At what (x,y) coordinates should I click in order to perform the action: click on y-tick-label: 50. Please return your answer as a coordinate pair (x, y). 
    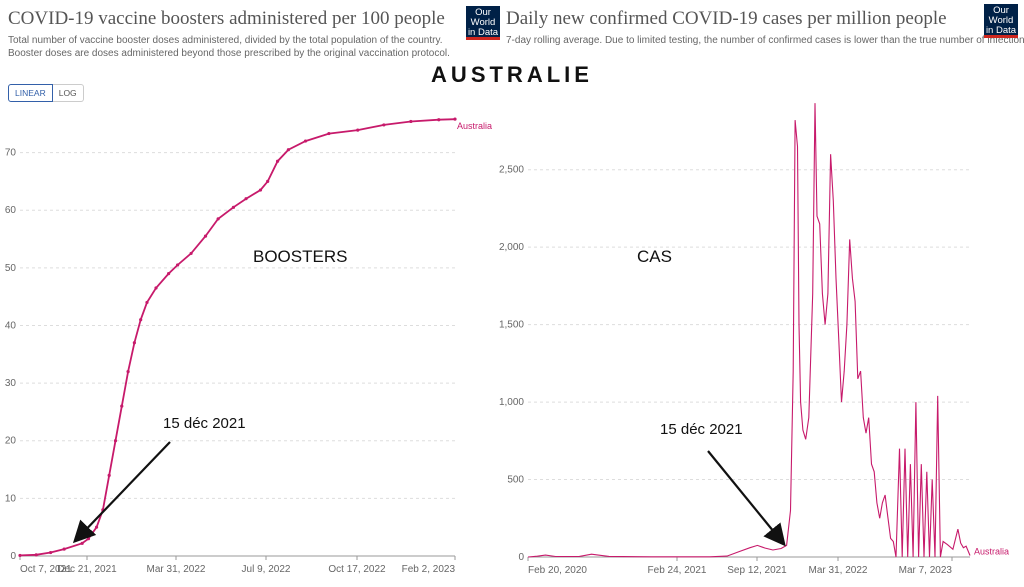
    Looking at the image, I should click on (11, 268).